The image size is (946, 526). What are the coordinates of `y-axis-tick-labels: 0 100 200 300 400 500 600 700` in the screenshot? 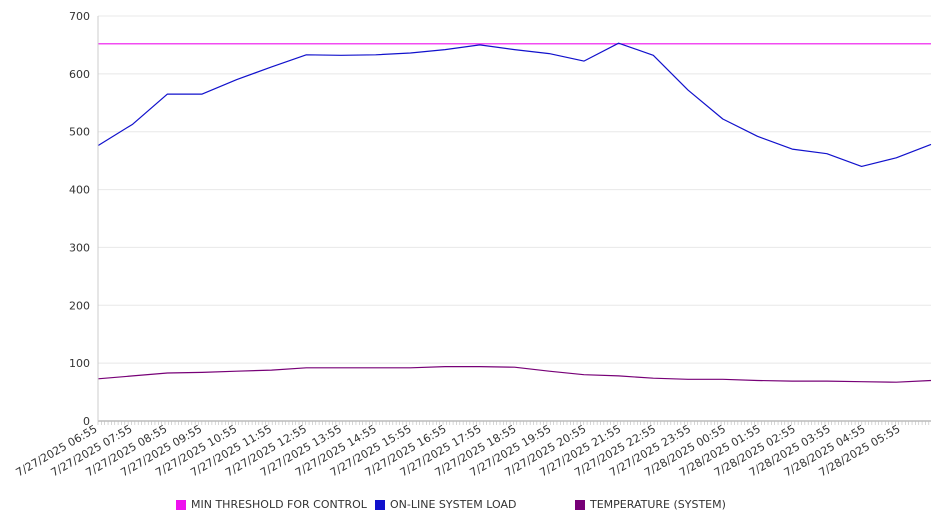 It's located at (79, 219).